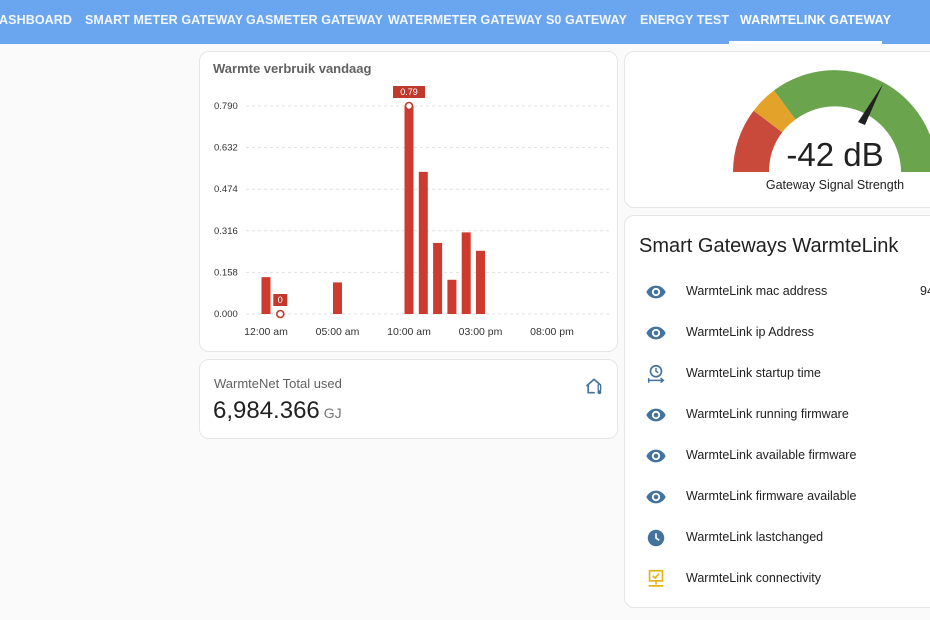  I want to click on entity-row-connectivity: WarmteLink connectivity, so click(777, 578).